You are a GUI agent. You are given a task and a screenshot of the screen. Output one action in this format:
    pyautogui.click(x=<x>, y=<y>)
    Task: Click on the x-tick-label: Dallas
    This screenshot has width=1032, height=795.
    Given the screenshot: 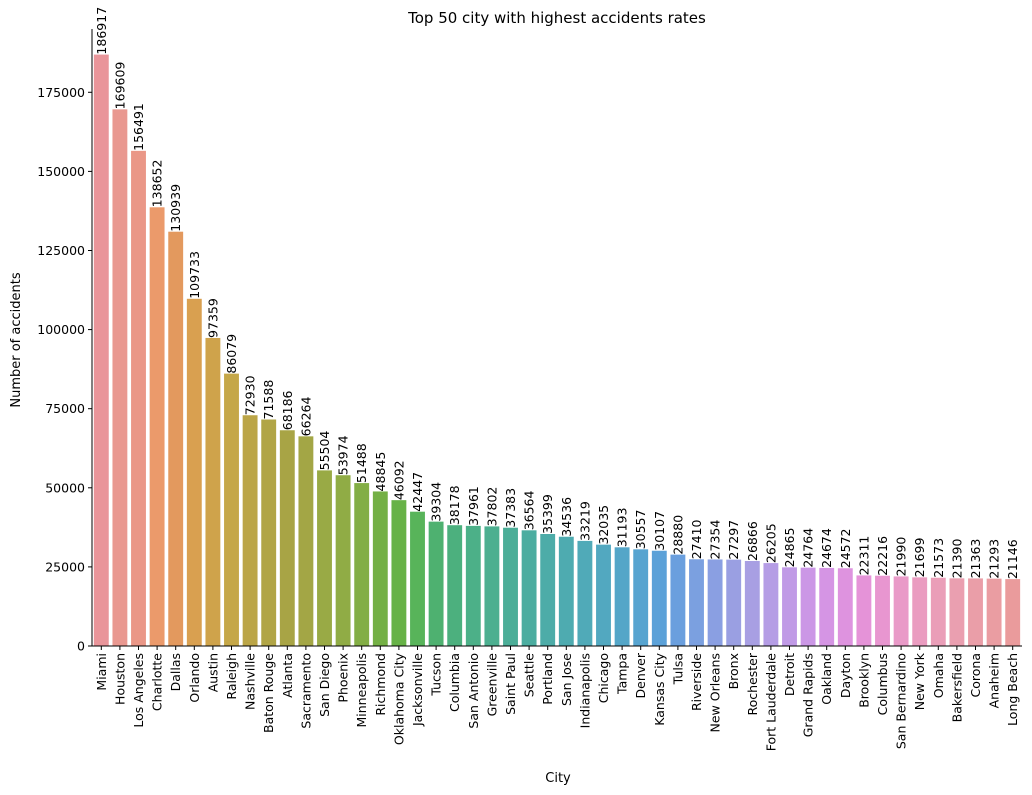 What is the action you would take?
    pyautogui.click(x=175, y=672)
    